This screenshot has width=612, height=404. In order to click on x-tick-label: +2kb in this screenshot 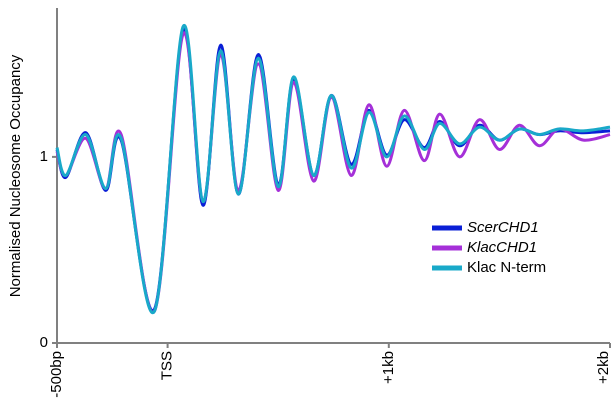, I will do `click(603, 367)`.